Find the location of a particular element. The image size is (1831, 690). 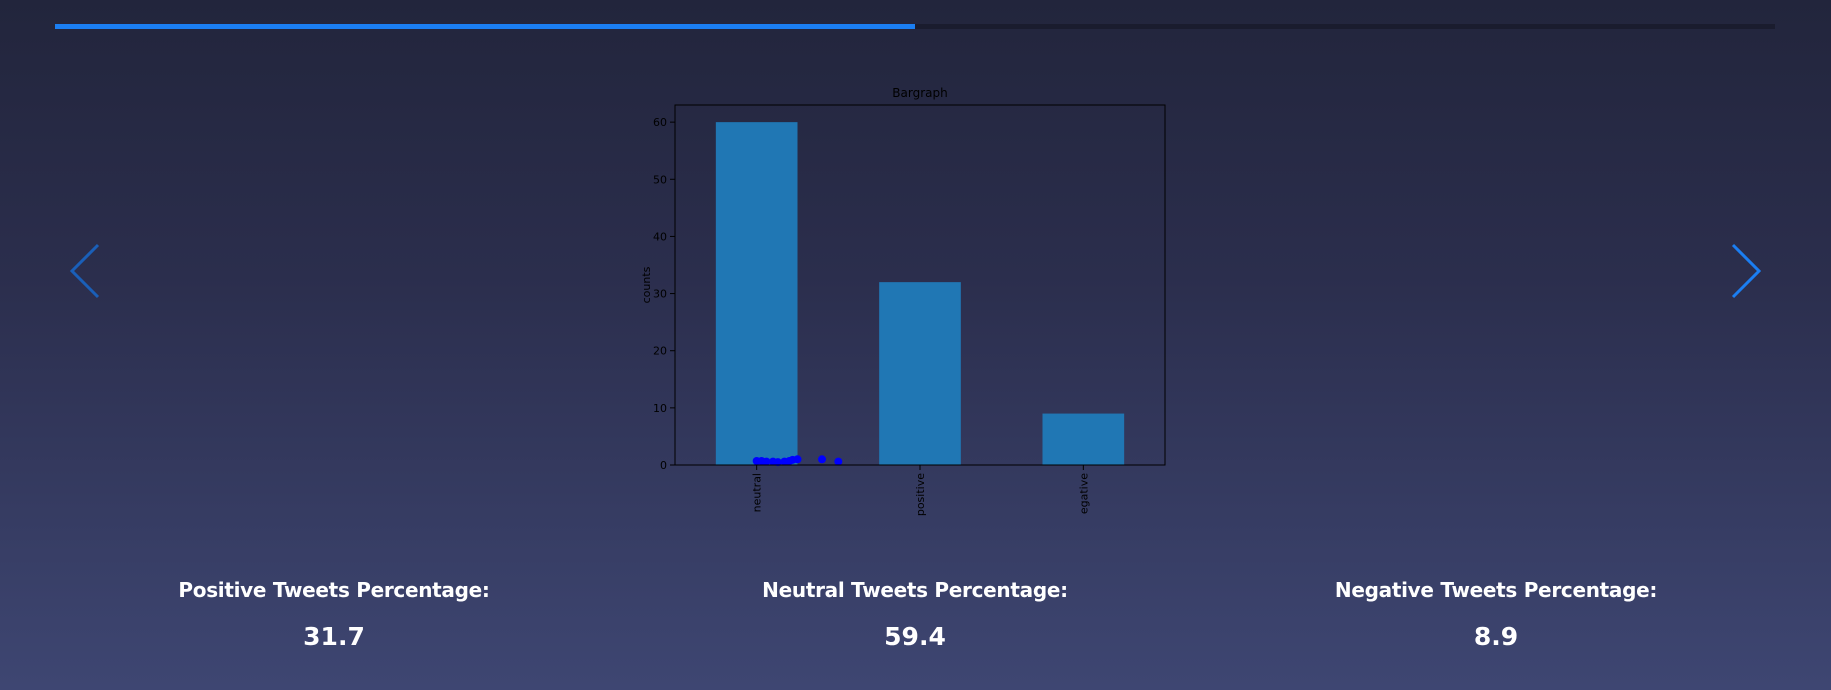

chevron-left-icon is located at coordinates (84, 271).